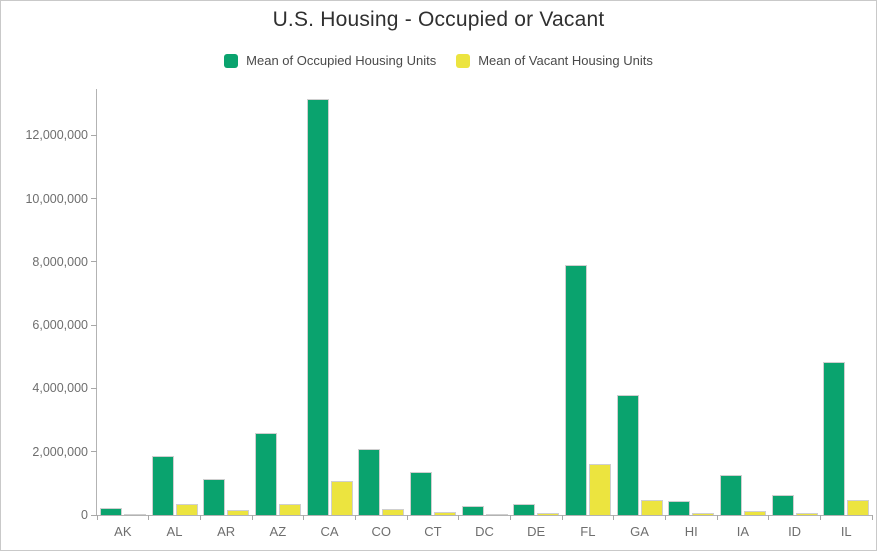  What do you see at coordinates (96, 302) in the screenshot?
I see `y-axis-line` at bounding box center [96, 302].